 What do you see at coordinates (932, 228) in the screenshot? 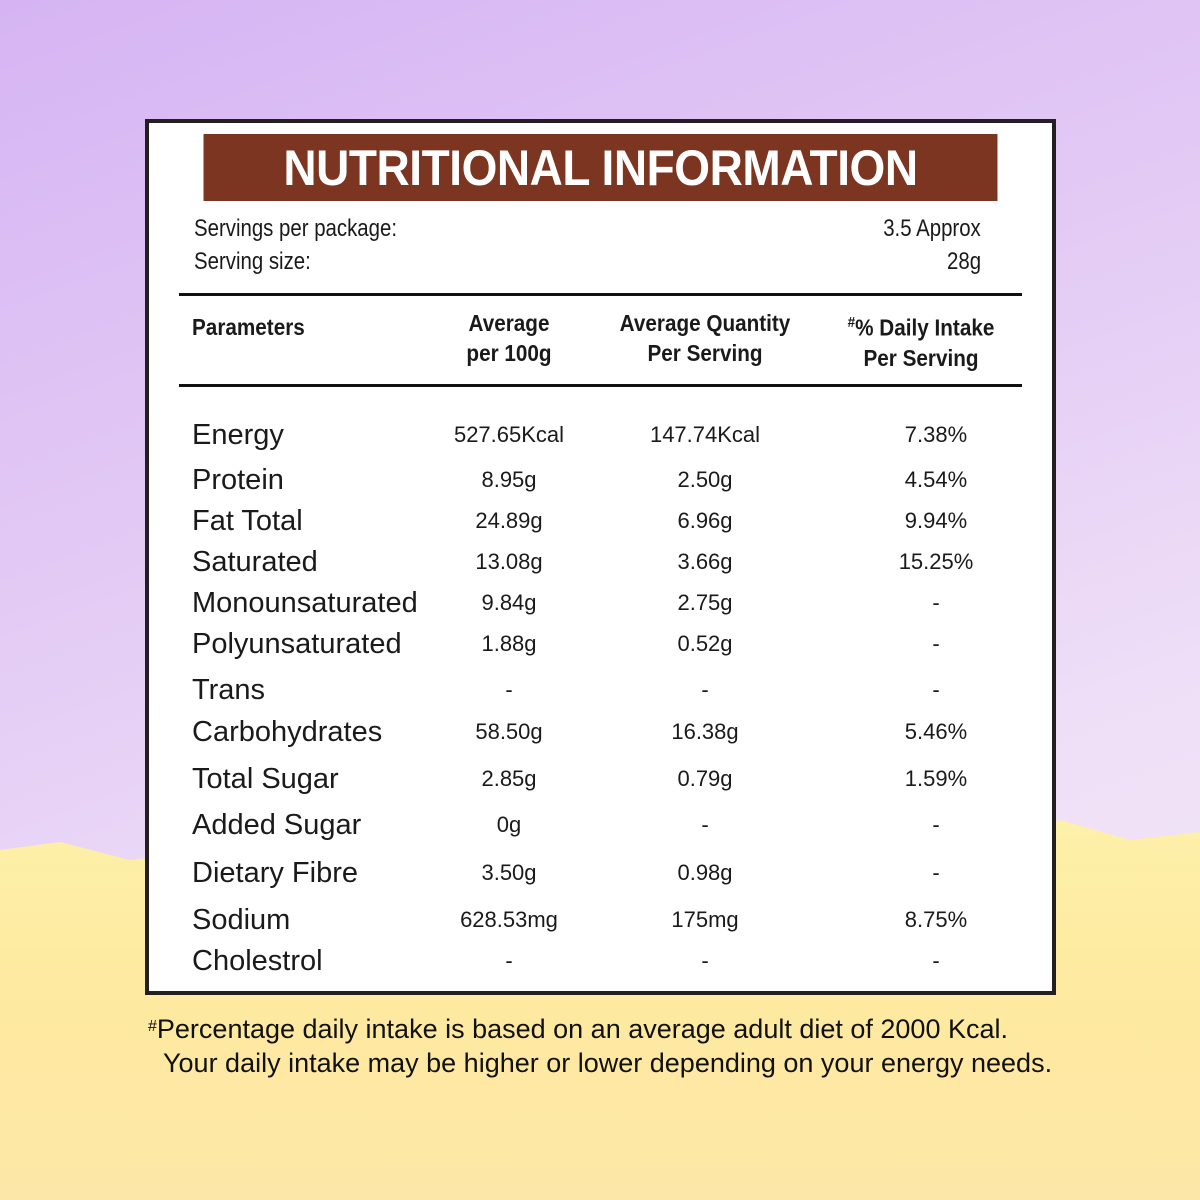
I see `servings-per-package-value: 3.5 Approx` at bounding box center [932, 228].